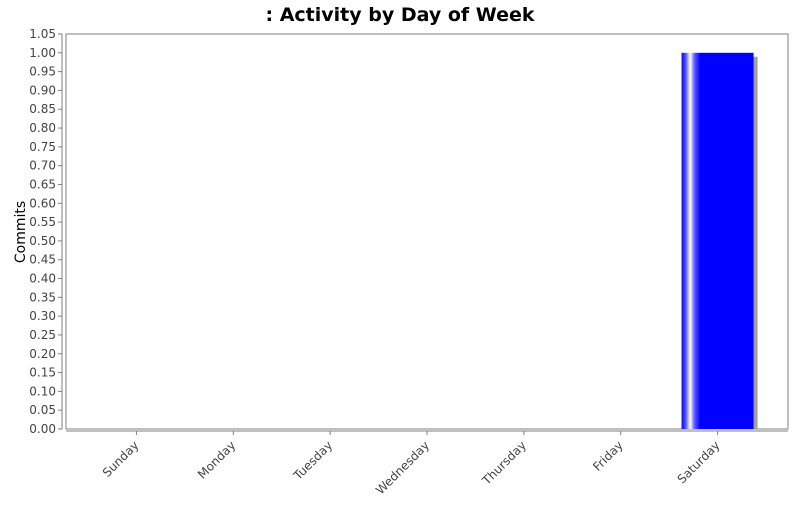 The width and height of the screenshot is (800, 505). I want to click on y-tick-label: 1.05, so click(42, 34).